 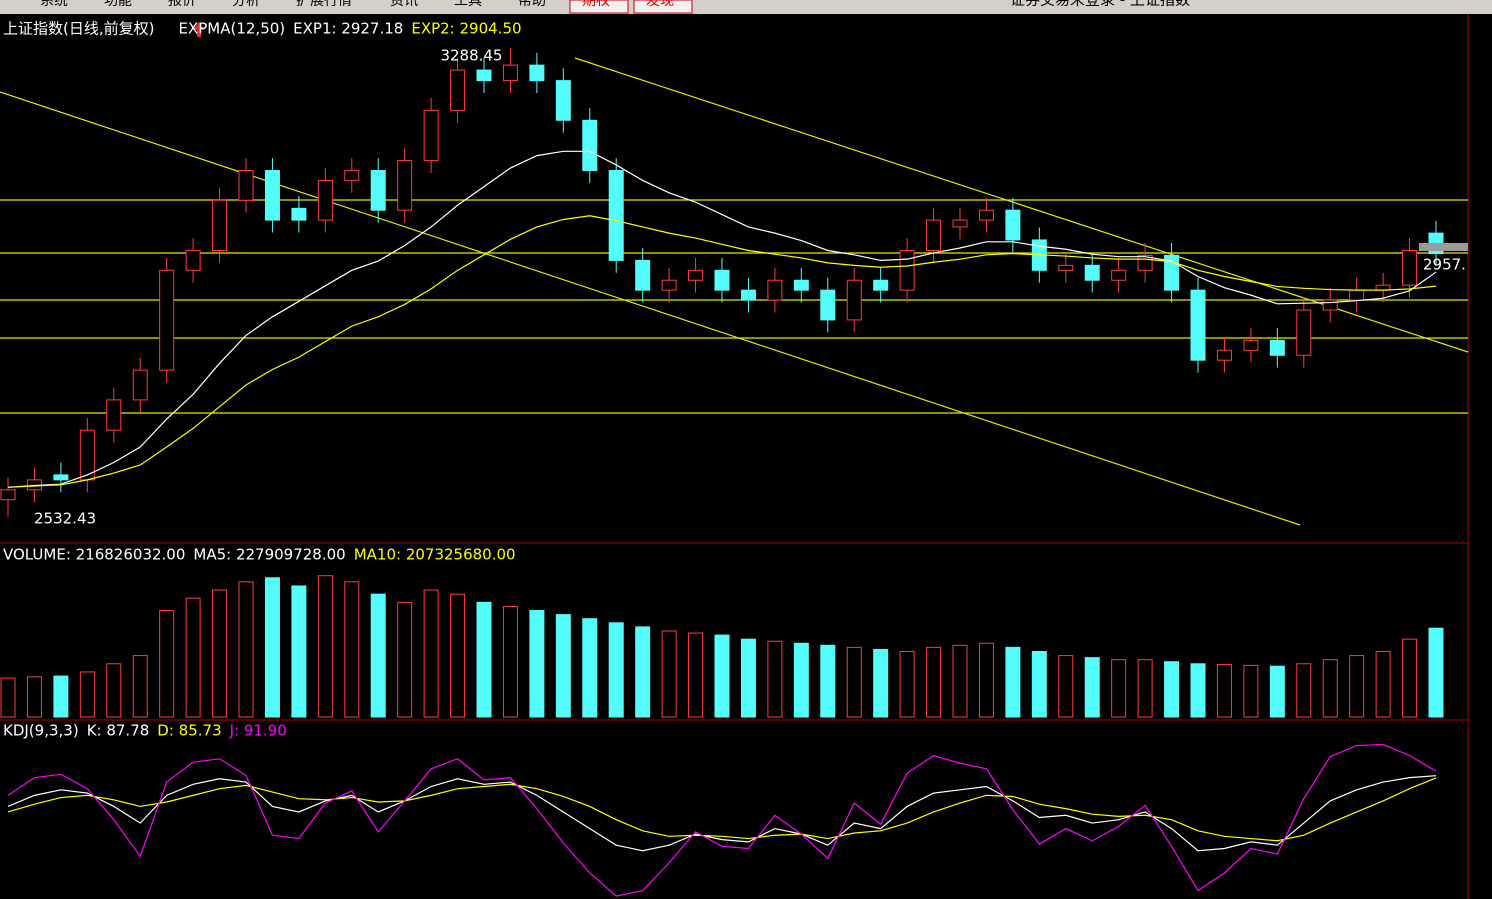 I want to click on menu-item: 资讯, so click(x=404, y=4).